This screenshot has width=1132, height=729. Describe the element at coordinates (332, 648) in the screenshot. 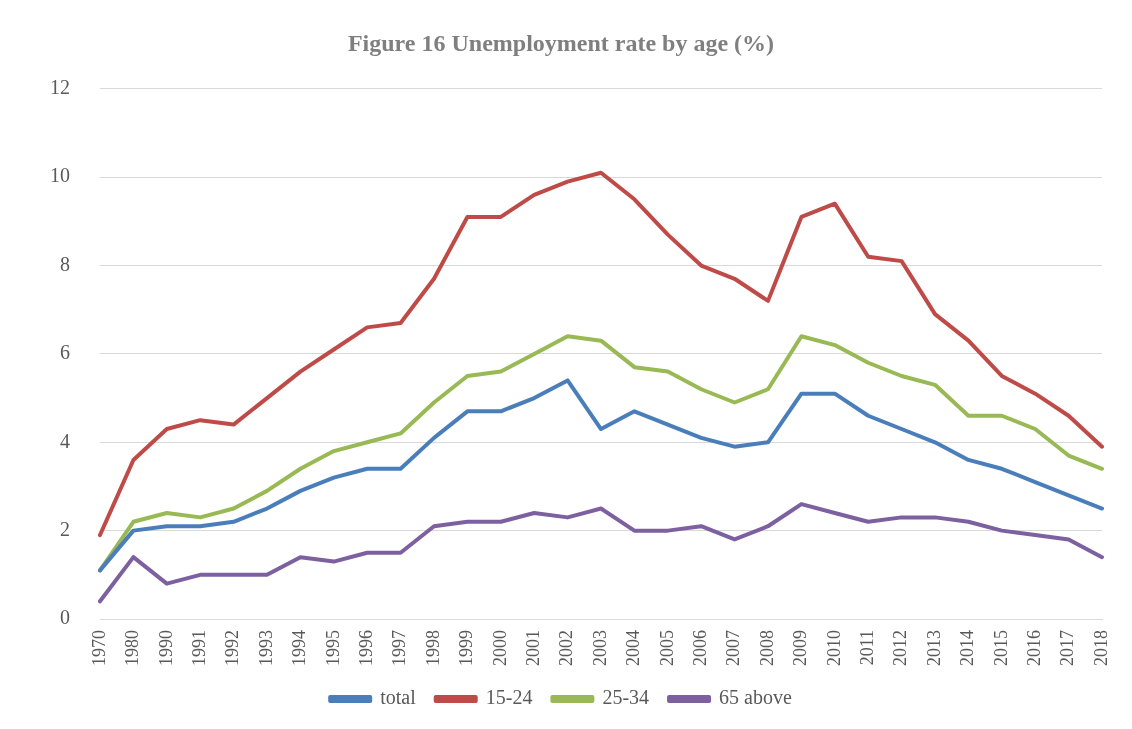

I see `x-tick-label: 1995` at that location.